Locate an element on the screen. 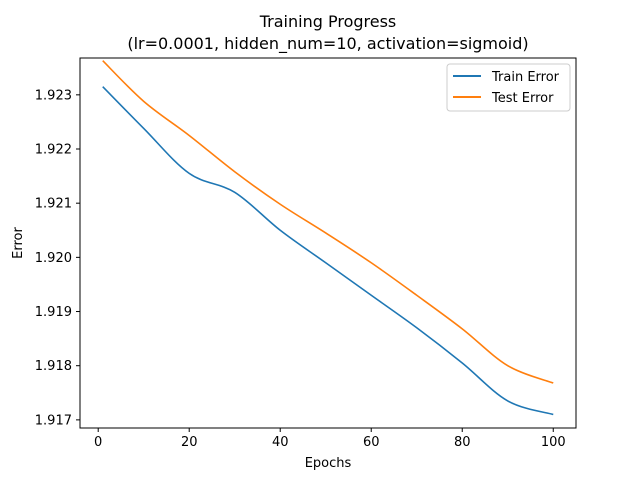 This screenshot has width=640, height=480. x-tick-label: 20 is located at coordinates (189, 442).